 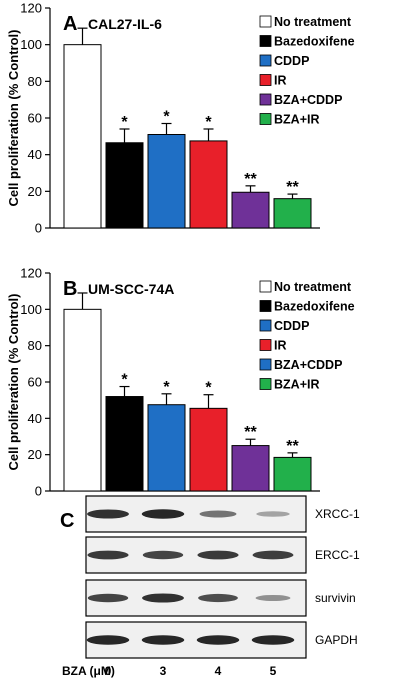 What do you see at coordinates (336, 640) in the screenshot?
I see `protein-label-4: GAPDH` at bounding box center [336, 640].